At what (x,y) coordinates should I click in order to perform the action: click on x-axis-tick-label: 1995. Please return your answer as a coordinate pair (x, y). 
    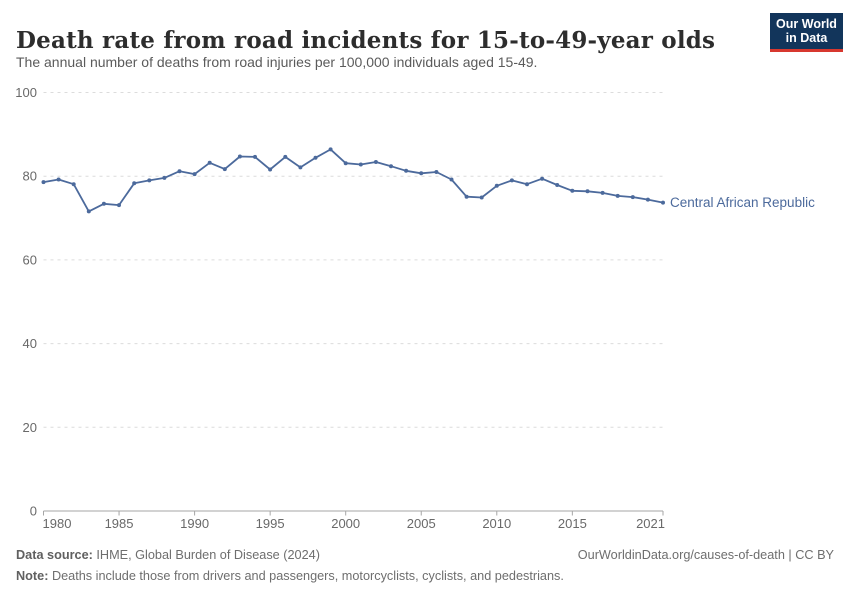
    Looking at the image, I should click on (270, 523).